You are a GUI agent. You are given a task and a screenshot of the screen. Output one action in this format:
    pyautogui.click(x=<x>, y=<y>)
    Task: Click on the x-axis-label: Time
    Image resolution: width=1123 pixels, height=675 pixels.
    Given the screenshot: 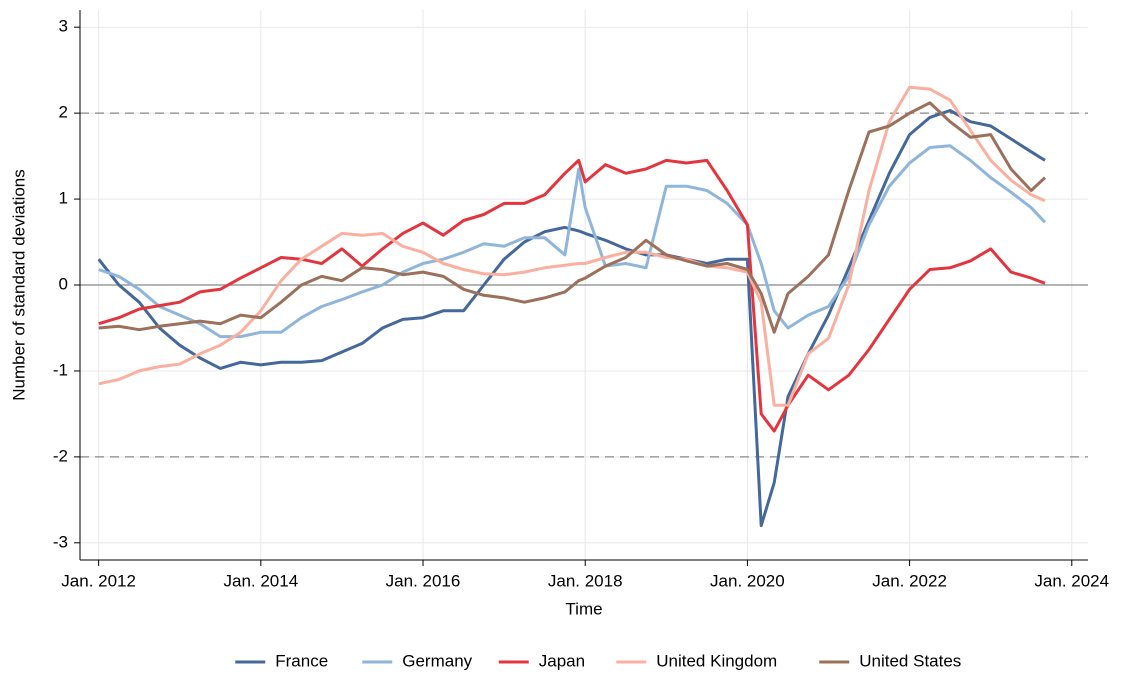 What is the action you would take?
    pyautogui.click(x=583, y=608)
    